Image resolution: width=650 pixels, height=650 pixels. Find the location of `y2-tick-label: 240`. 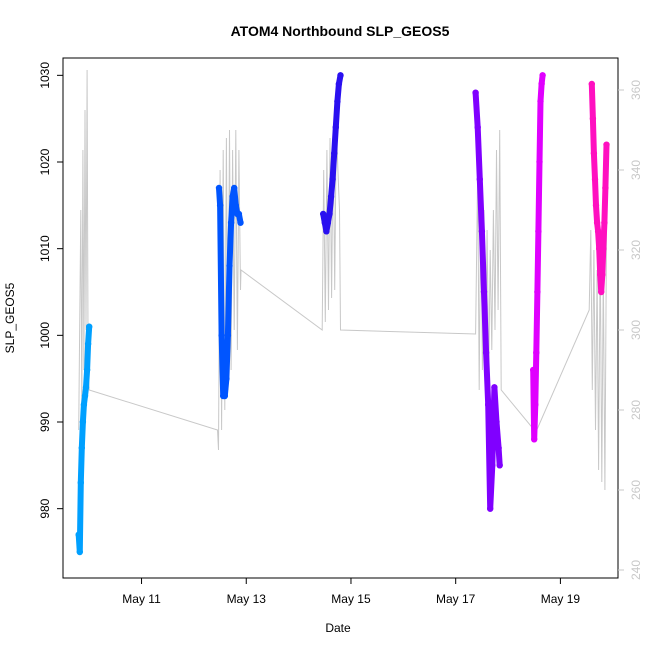

y2-tick-label: 240 is located at coordinates (636, 570).